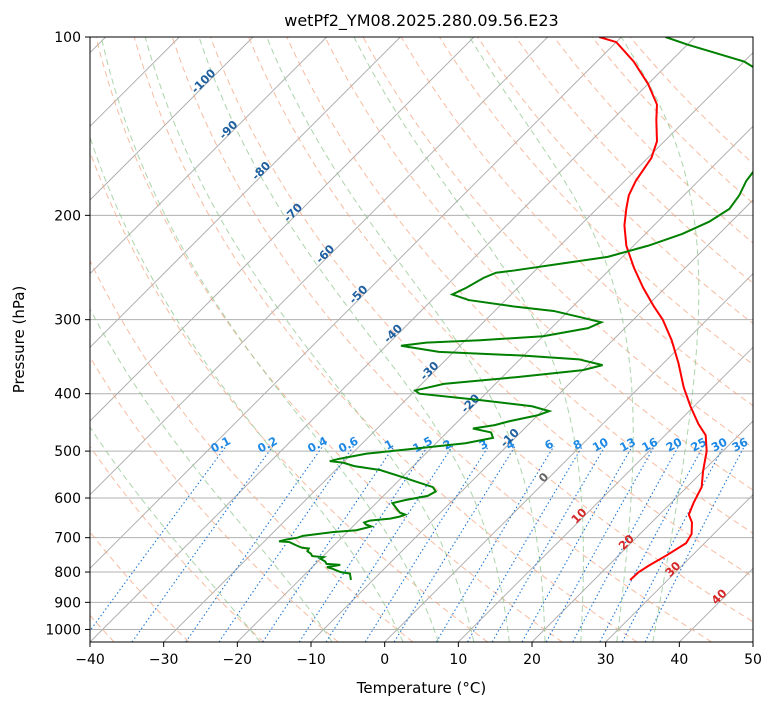 This screenshot has width=775, height=708. What do you see at coordinates (698, 445) in the screenshot?
I see `mixing-ratio-label: 25` at bounding box center [698, 445].